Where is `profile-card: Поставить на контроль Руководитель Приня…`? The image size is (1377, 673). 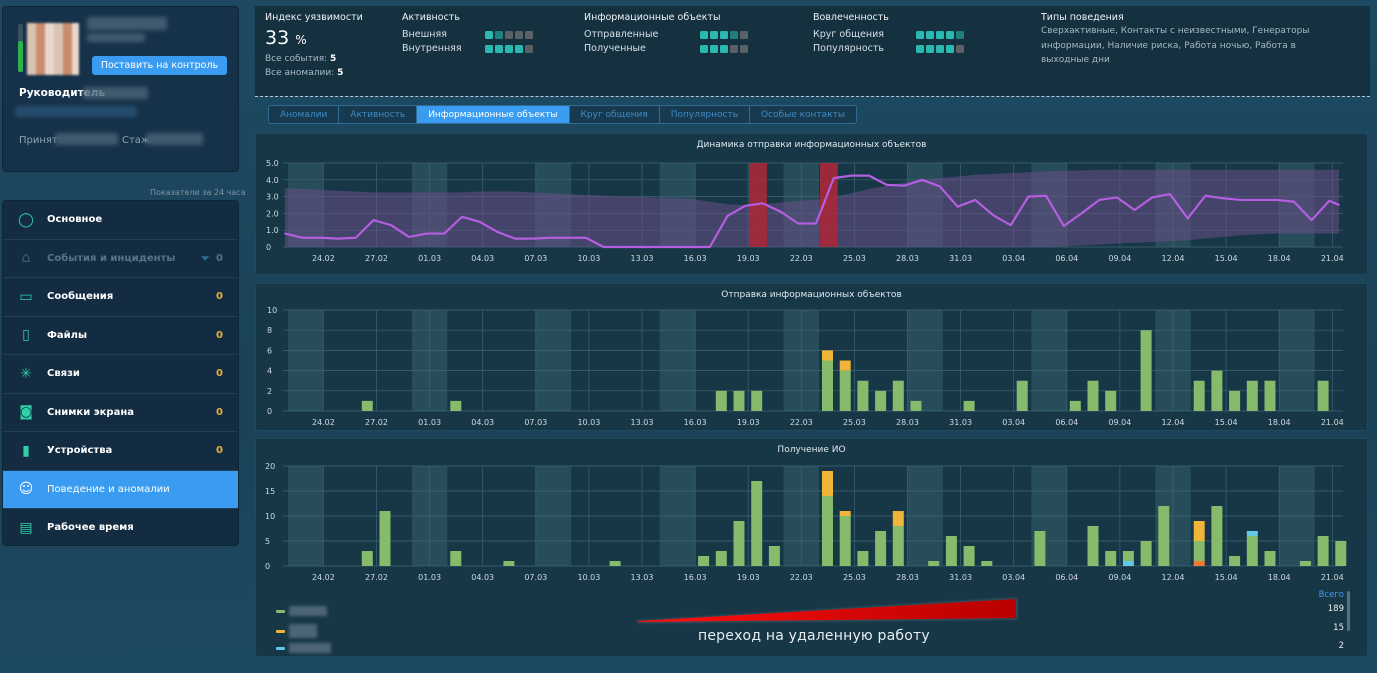 profile-card: Поставить на контроль Руководитель Приня… is located at coordinates (120, 89).